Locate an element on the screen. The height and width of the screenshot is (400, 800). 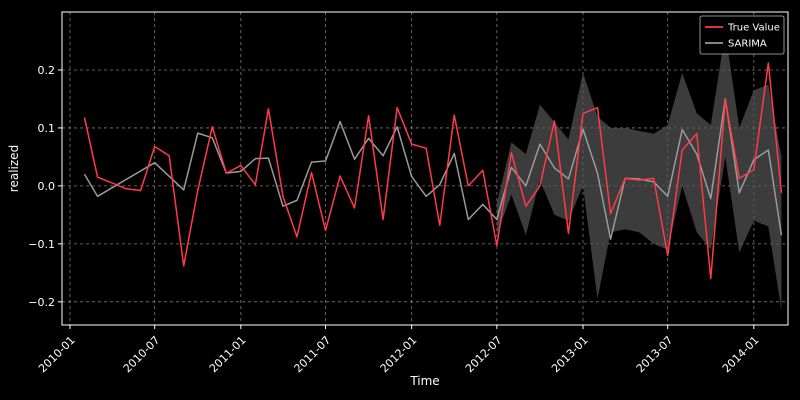
legend: True Value SARIMA is located at coordinates (742, 35).